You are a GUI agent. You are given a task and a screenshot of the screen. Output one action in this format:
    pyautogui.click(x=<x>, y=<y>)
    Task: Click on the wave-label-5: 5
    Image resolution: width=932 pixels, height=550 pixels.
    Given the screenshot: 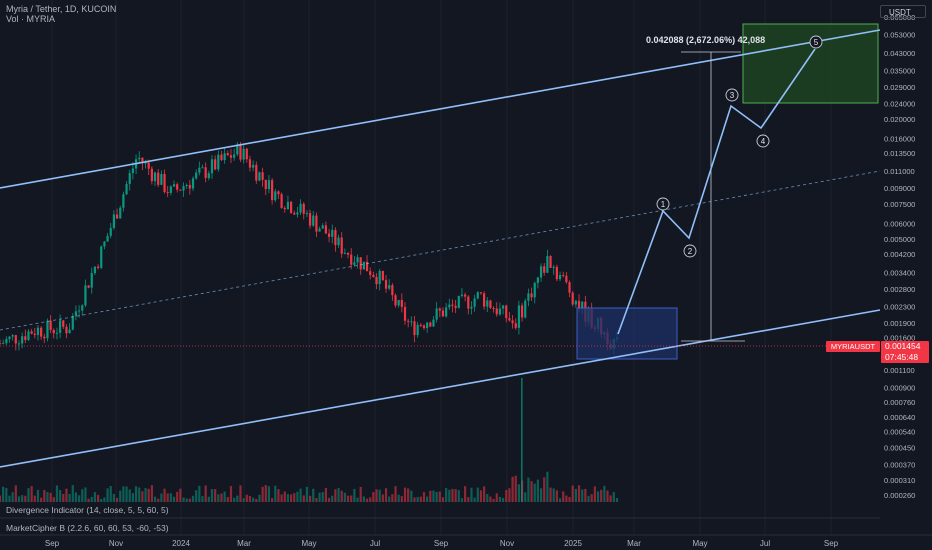 What is the action you would take?
    pyautogui.click(x=816, y=42)
    